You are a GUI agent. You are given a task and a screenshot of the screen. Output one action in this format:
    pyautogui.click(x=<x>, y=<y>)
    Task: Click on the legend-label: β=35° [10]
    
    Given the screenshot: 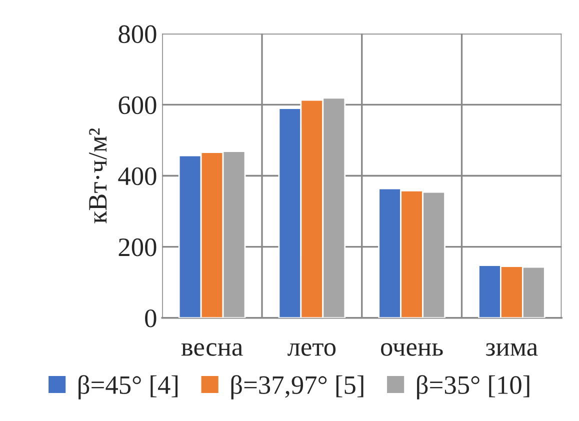 What is the action you would take?
    pyautogui.click(x=473, y=387)
    